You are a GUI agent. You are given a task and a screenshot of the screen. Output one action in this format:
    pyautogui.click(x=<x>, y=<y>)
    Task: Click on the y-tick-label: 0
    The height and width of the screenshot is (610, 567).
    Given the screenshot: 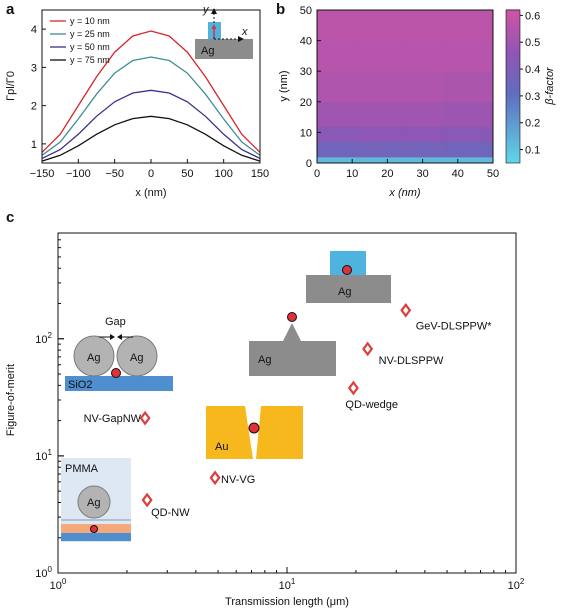 What is the action you would take?
    pyautogui.click(x=309, y=164)
    